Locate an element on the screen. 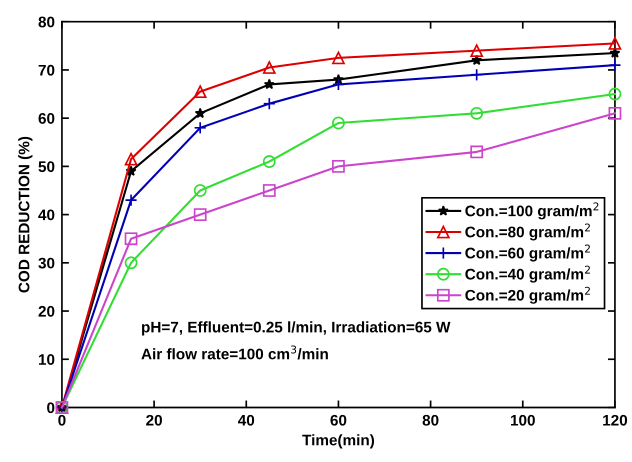  legend-label: Con.=20 gram/m$^{2}$ is located at coordinates (527, 295).